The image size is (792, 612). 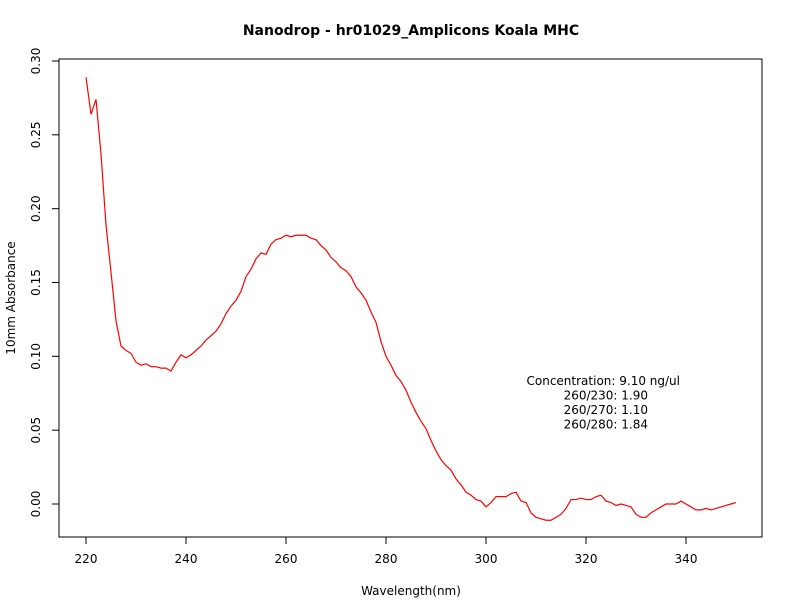 What do you see at coordinates (411, 31) in the screenshot?
I see `chart-title: Nanodrop - hr01029_Amplicons Koala MHC` at bounding box center [411, 31].